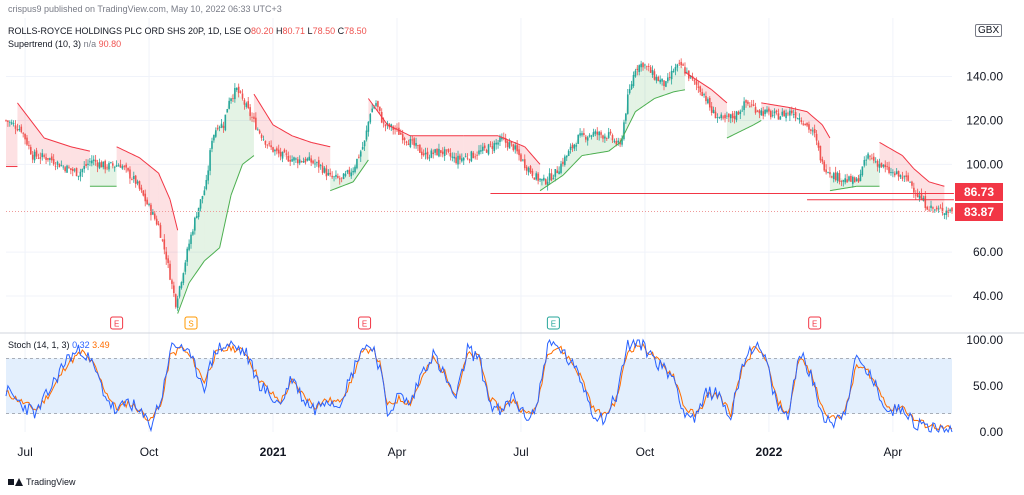 The width and height of the screenshot is (1024, 495). What do you see at coordinates (294, 31) in the screenshot?
I see `ohlc-h-value: 80.71` at bounding box center [294, 31].